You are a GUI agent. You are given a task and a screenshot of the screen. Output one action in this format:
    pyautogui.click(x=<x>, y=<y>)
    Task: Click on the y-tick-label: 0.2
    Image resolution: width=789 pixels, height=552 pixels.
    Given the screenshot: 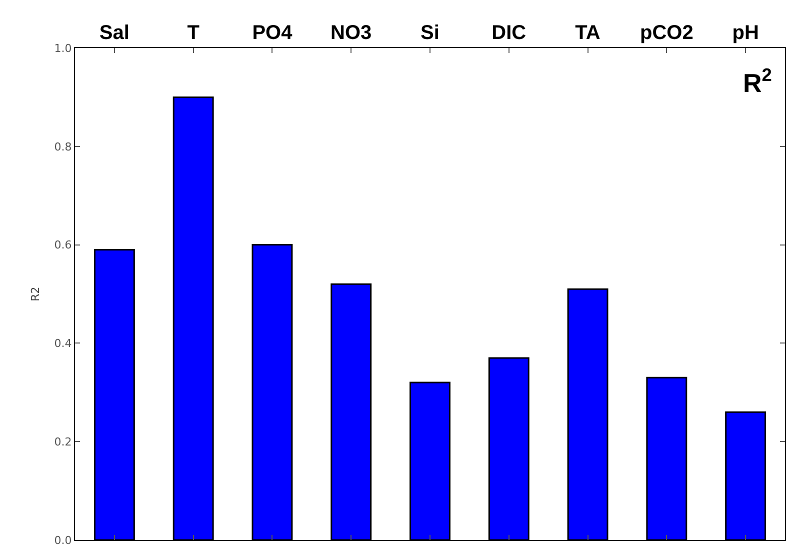 What is the action you would take?
    pyautogui.click(x=63, y=441)
    